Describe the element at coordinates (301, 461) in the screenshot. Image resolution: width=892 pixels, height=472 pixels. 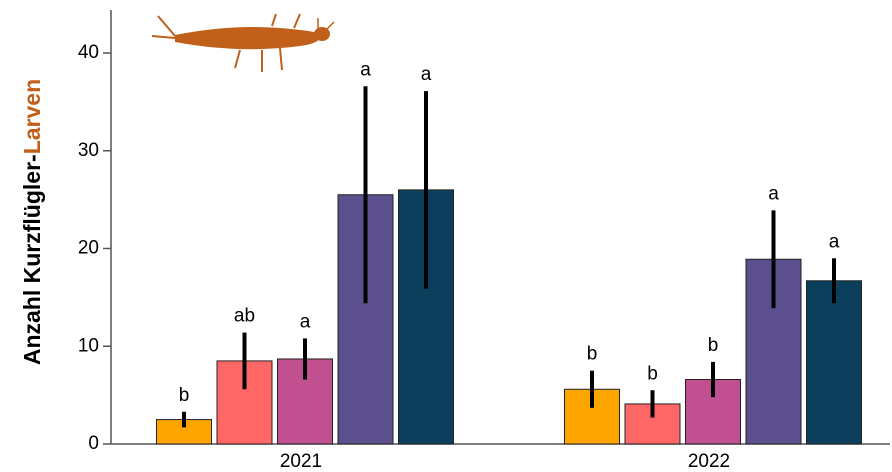
I see `x-tick-label: 2021` at that location.